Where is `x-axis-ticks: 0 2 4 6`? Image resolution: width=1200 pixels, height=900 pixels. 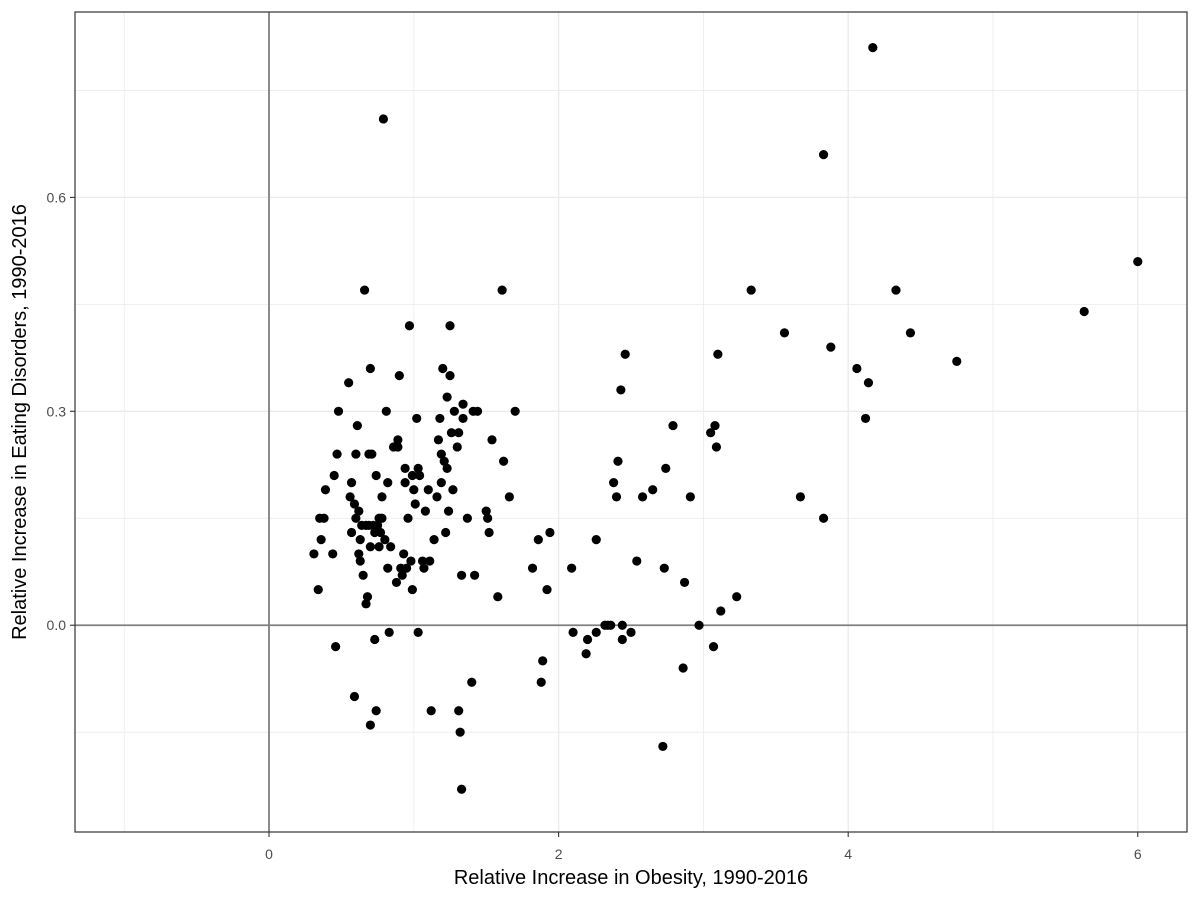 x-axis-ticks: 0 2 4 6 is located at coordinates (703, 847).